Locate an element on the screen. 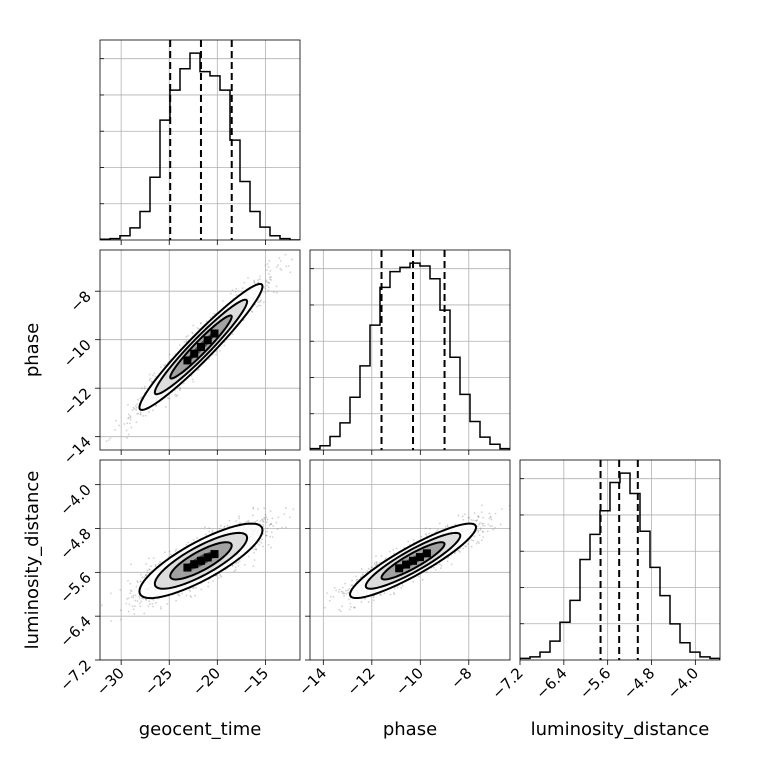 This screenshot has height=760, width=760. y-axis-label: phase is located at coordinates (32, 350).